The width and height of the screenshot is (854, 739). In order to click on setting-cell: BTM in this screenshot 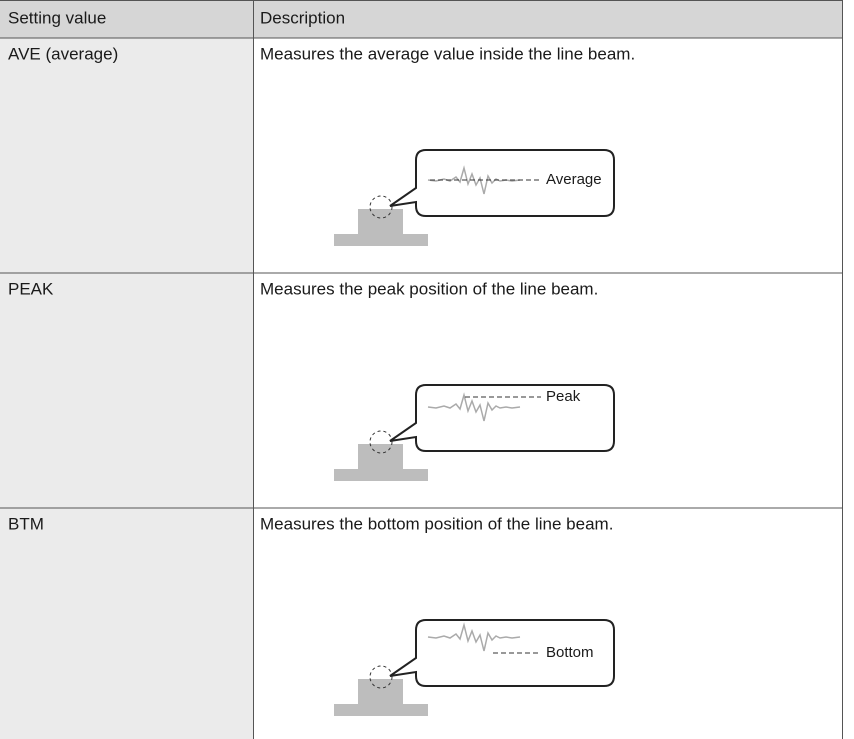, I will do `click(26, 523)`.